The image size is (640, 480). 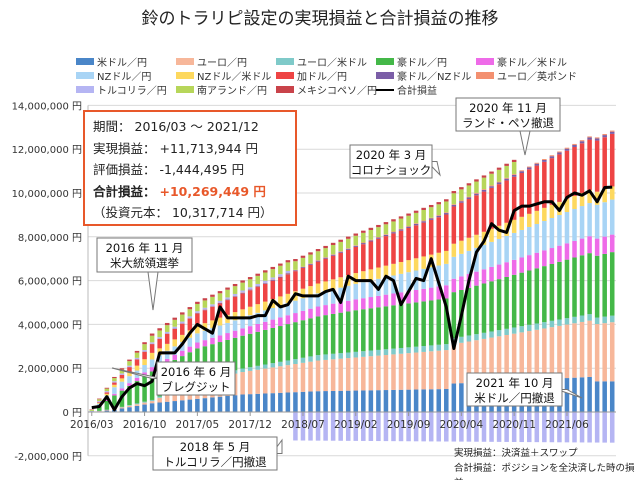 What do you see at coordinates (547, 463) in the screenshot?
I see `footnotes: 実現損益：決済益＋スワップ 合計損益：ポジションを全決済した時の損益` at bounding box center [547, 463].